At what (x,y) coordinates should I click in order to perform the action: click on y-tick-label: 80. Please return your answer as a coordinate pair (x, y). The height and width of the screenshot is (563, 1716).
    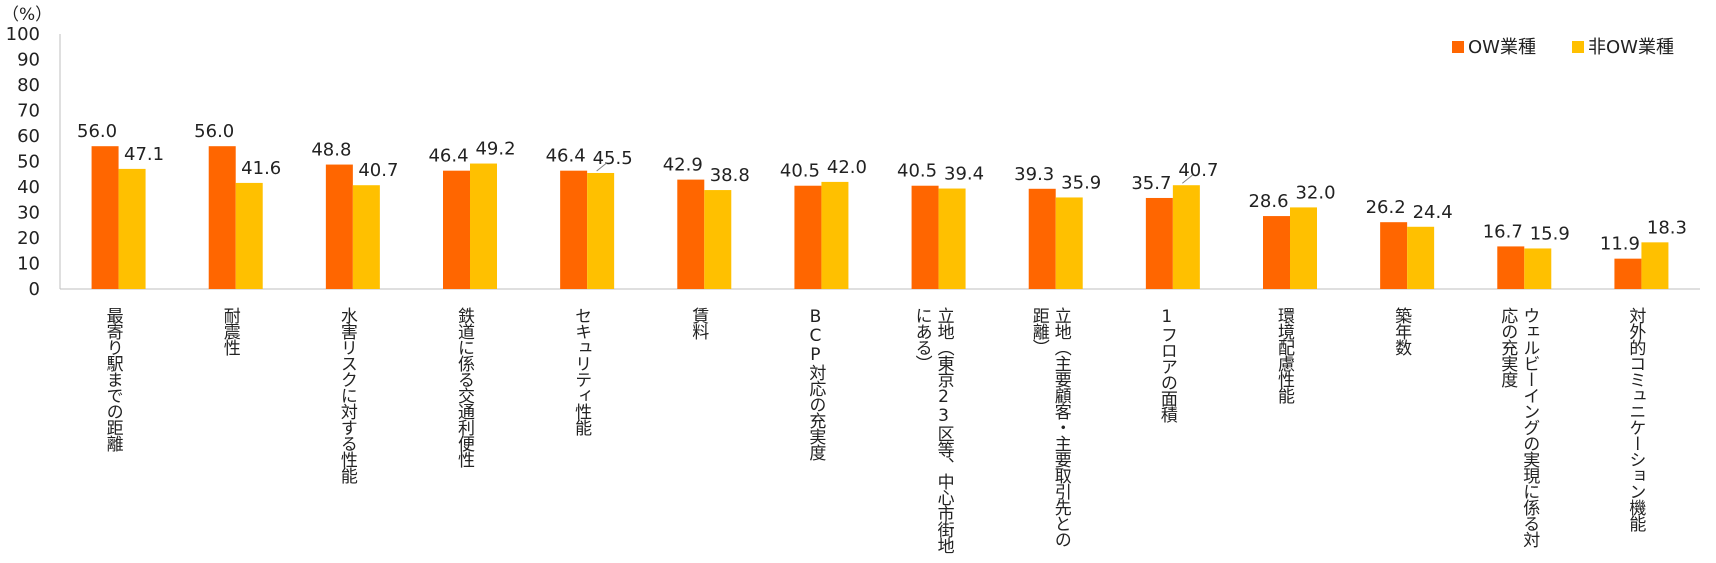
    Looking at the image, I should click on (28, 85).